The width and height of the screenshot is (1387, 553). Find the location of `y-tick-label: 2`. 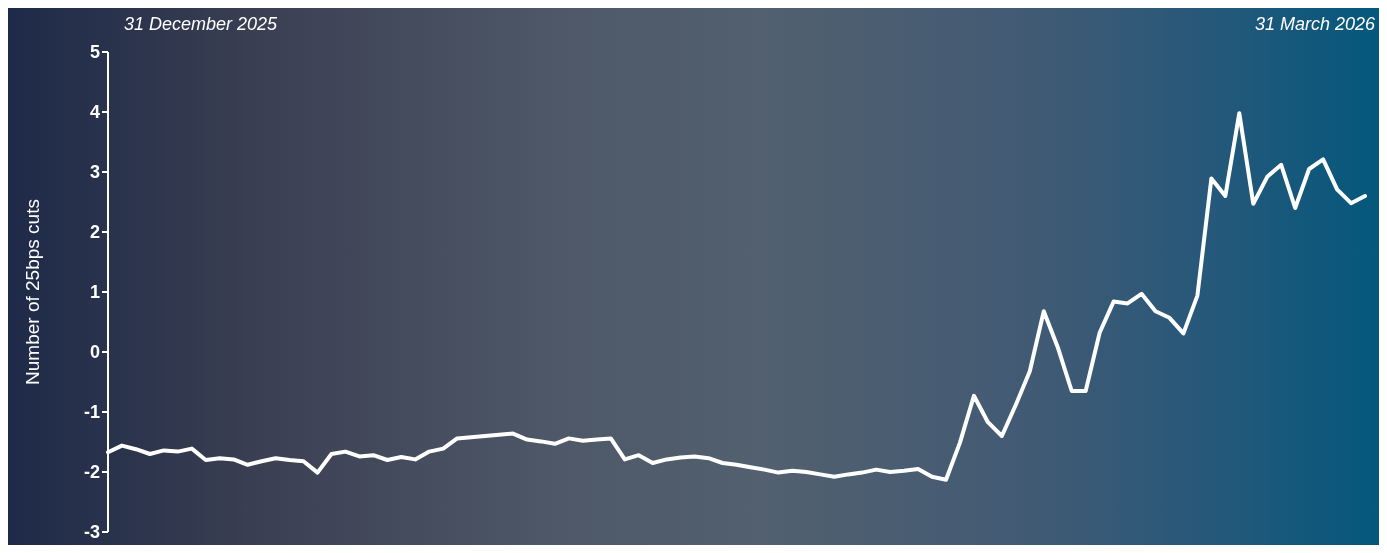

y-tick-label: 2 is located at coordinates (94, 232).